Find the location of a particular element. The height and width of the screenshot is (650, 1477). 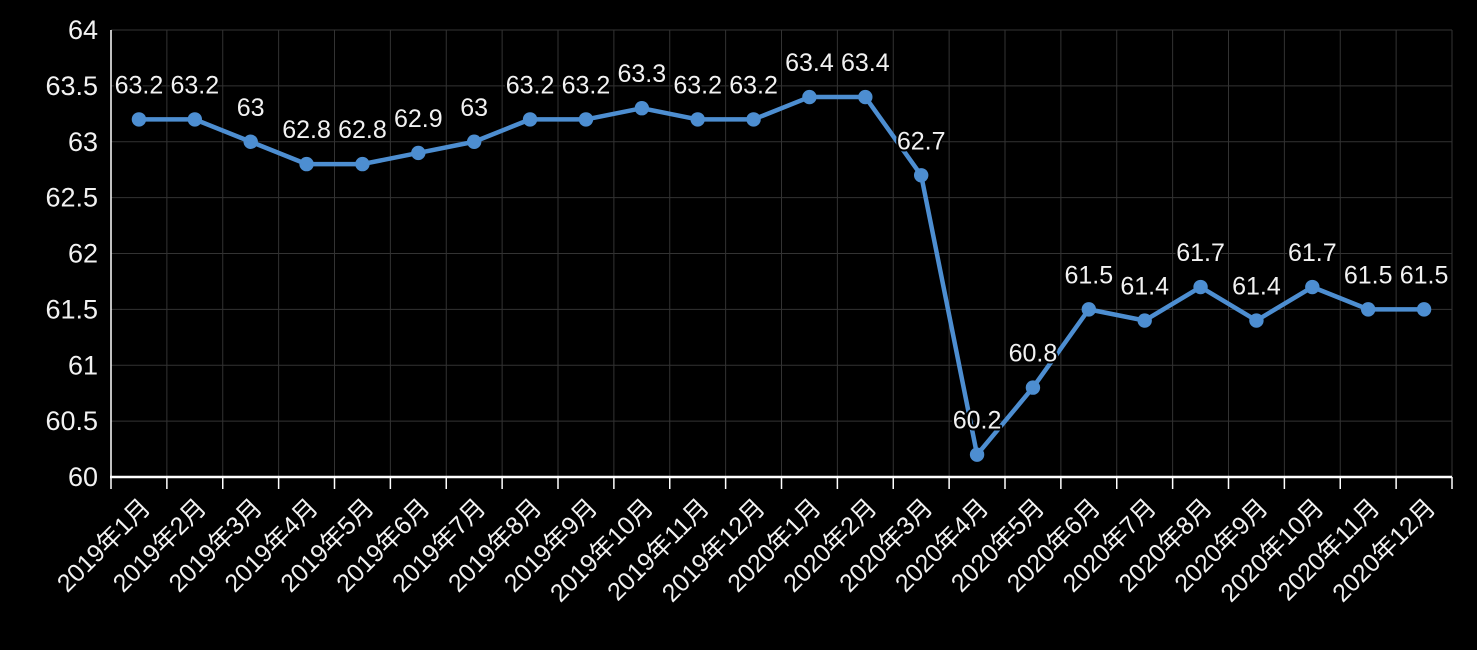

y-axis-tick-label: 61 is located at coordinates (83, 365).